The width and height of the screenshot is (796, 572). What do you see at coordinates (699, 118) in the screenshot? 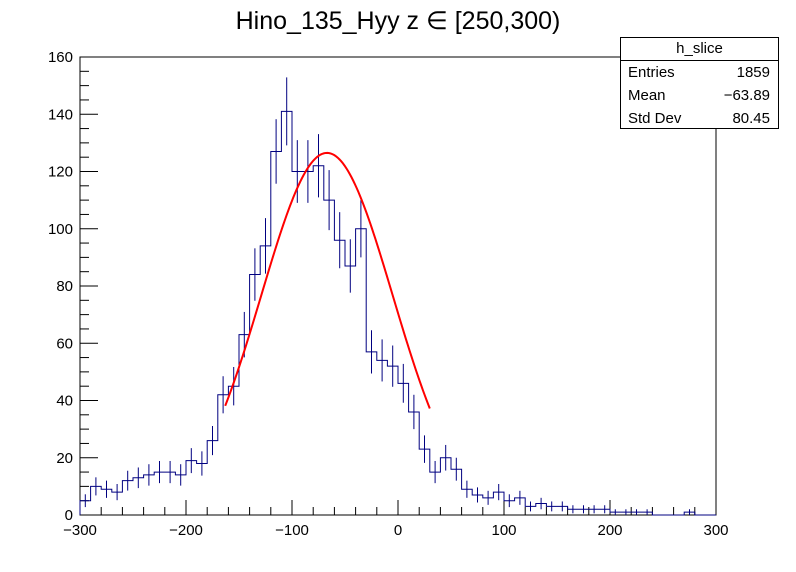
I see `stats-row-stddev: Std Dev 80.45` at bounding box center [699, 118].